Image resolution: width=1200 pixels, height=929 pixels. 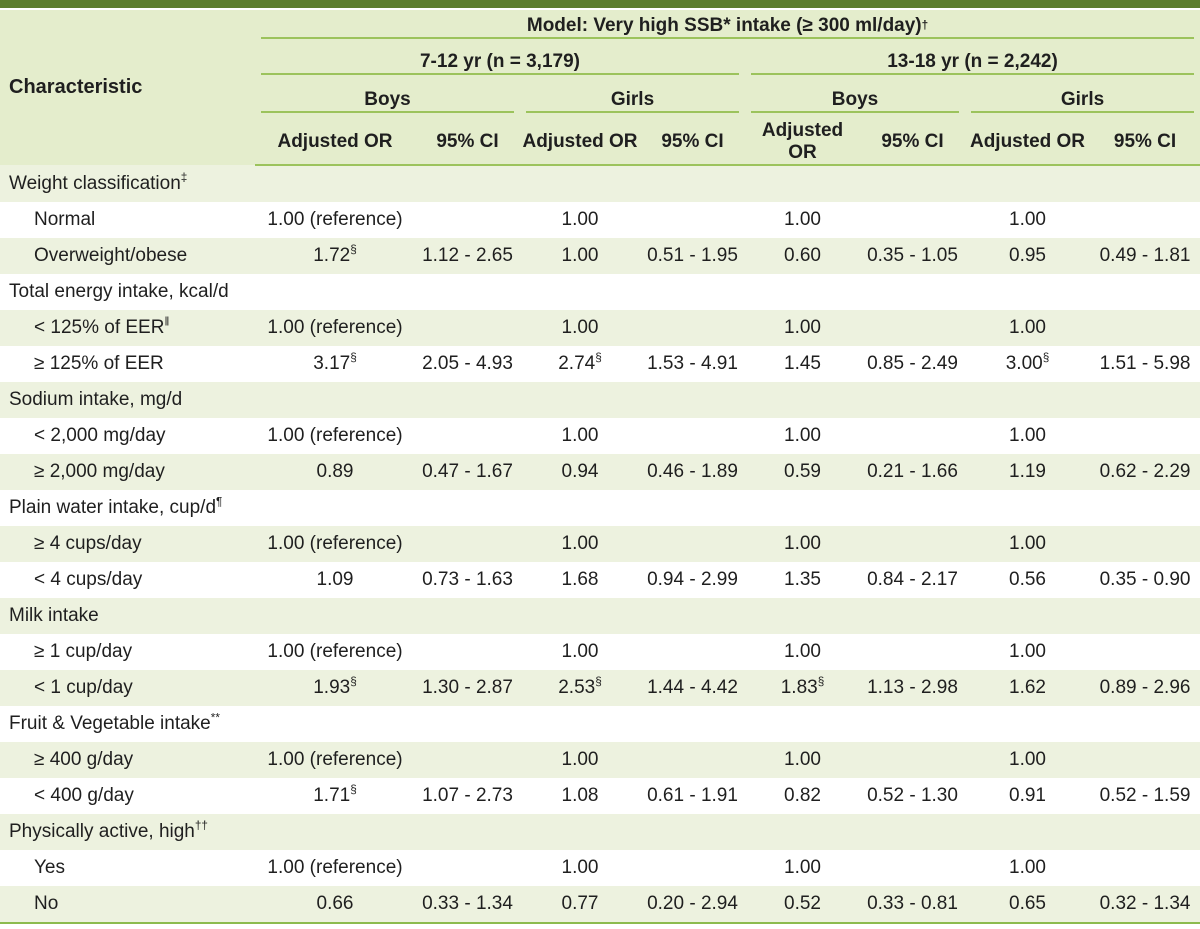 I want to click on row-label: No, so click(x=127, y=905).